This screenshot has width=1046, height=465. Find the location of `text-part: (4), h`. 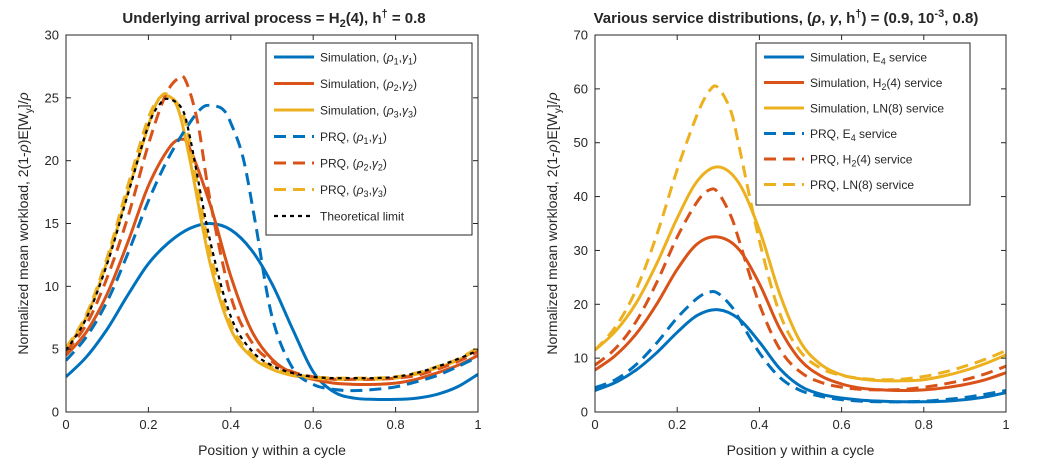

text-part: (4), h is located at coordinates (364, 18).